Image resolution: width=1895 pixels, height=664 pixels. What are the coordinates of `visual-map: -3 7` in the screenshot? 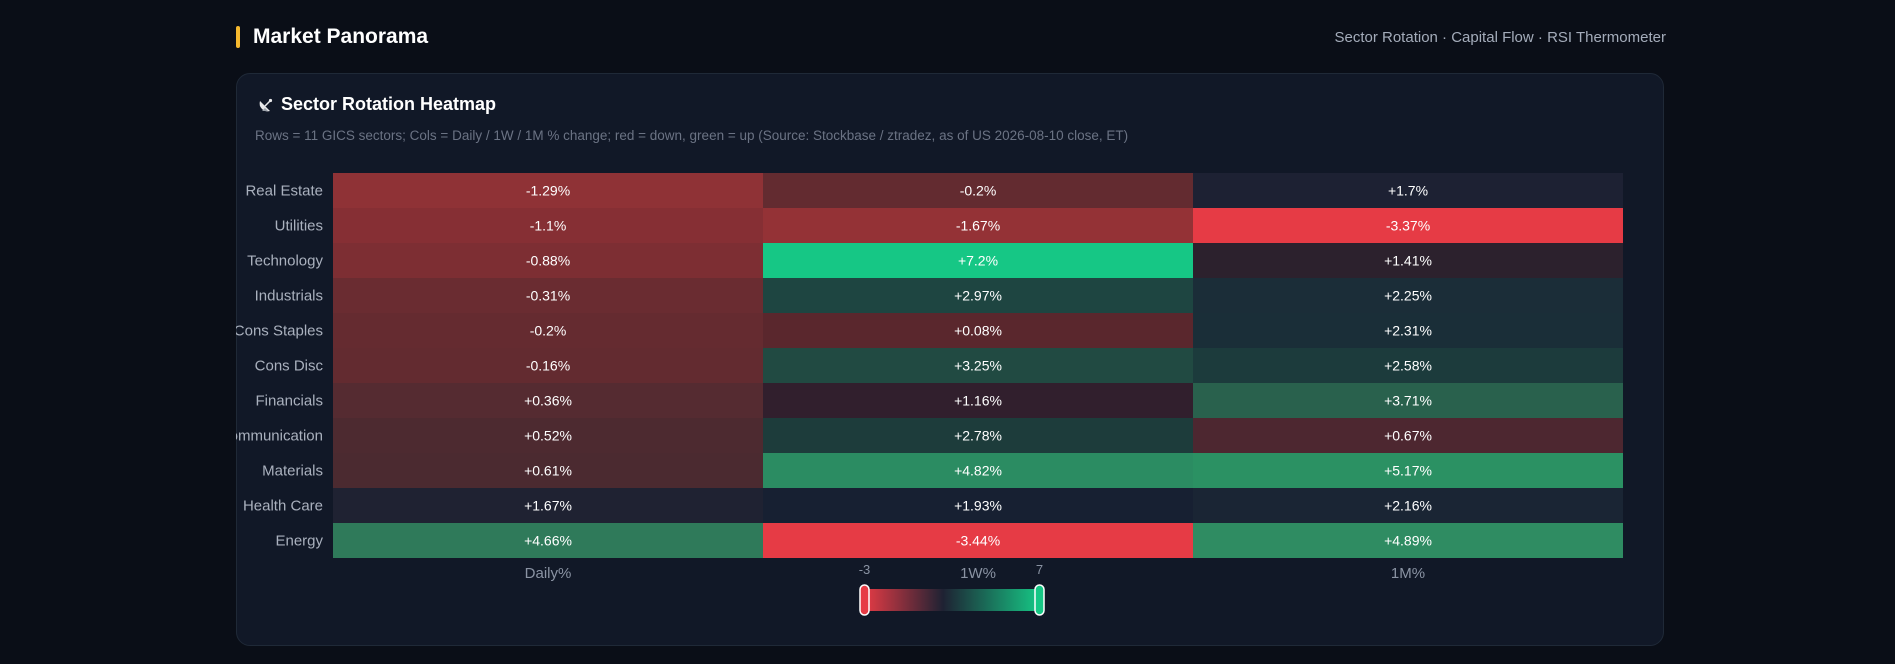 It's located at (952, 589).